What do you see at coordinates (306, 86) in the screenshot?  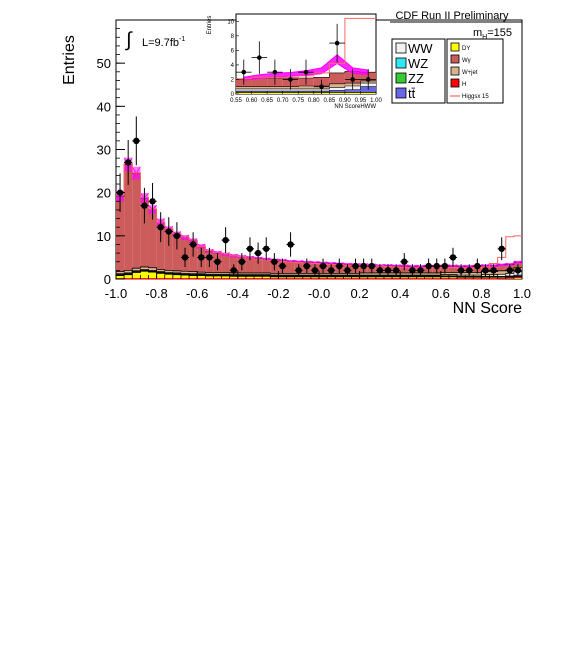 I see `inset-outline-ww` at bounding box center [306, 86].